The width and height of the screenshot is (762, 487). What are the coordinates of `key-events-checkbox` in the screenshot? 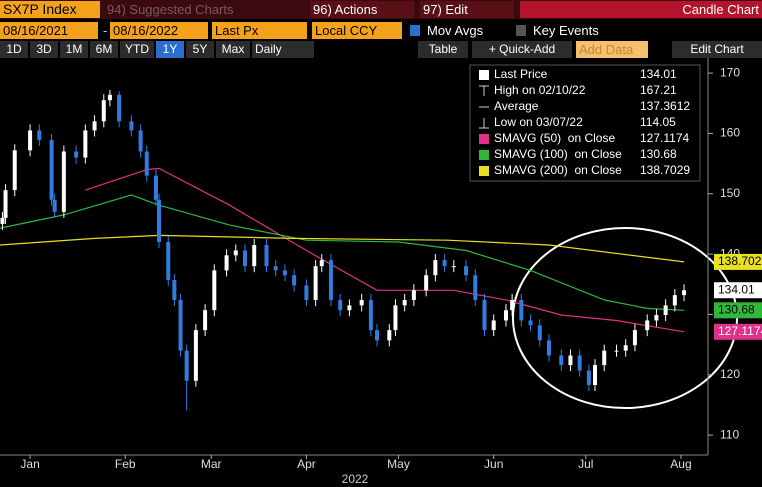 It's located at (521, 30).